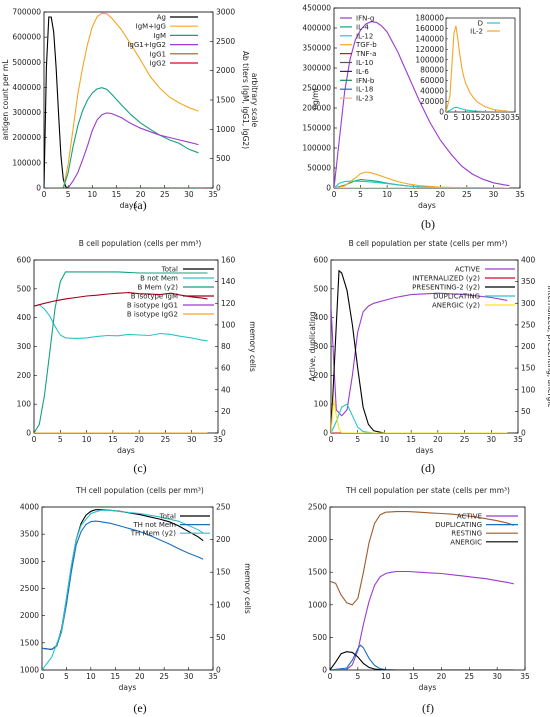 The height and width of the screenshot is (717, 550). What do you see at coordinates (357, 439) in the screenshot?
I see `d-xtick-label: 5` at bounding box center [357, 439].